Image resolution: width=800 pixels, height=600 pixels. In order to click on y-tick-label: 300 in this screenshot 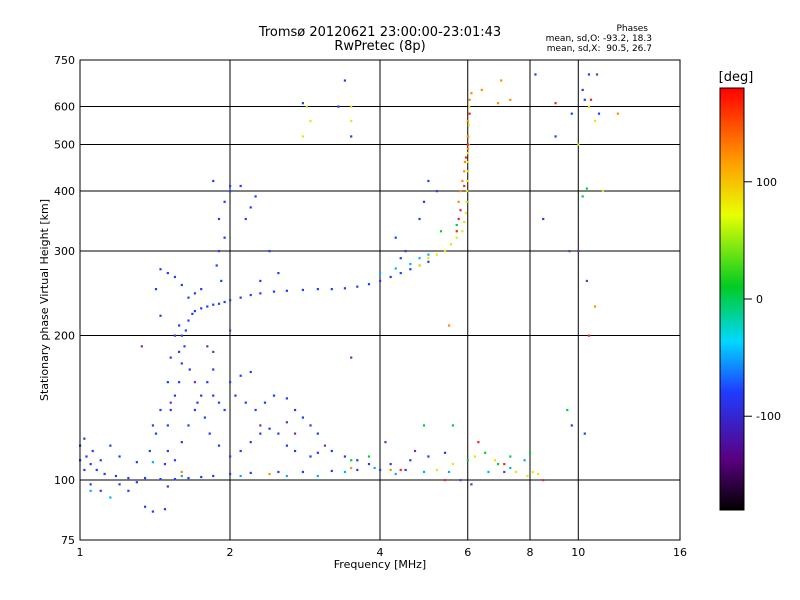, I will do `click(64, 251)`.